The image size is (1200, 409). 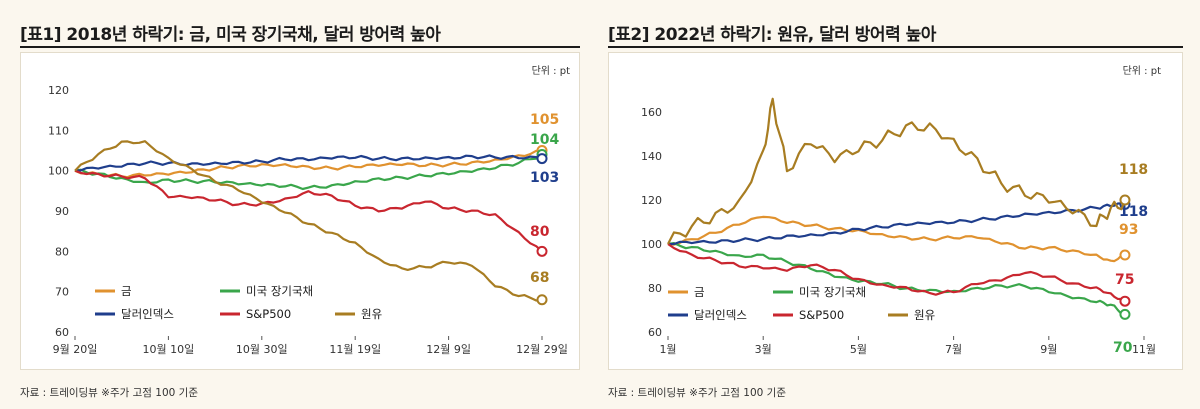 I want to click on end-value-label: 68, so click(x=539, y=278).